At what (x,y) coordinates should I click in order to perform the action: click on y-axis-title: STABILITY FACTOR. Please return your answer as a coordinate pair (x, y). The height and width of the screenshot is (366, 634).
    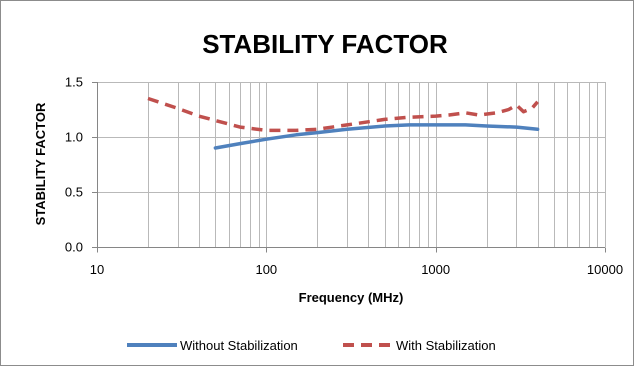
    Looking at the image, I should click on (40, 163).